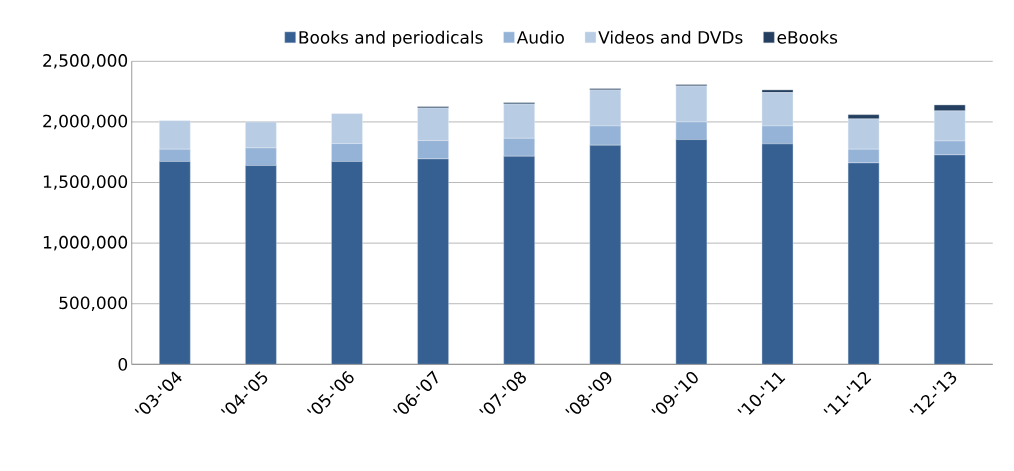 Image resolution: width=1014 pixels, height=471 pixels. I want to click on y-tick-label: 2,500,000, so click(85, 61).